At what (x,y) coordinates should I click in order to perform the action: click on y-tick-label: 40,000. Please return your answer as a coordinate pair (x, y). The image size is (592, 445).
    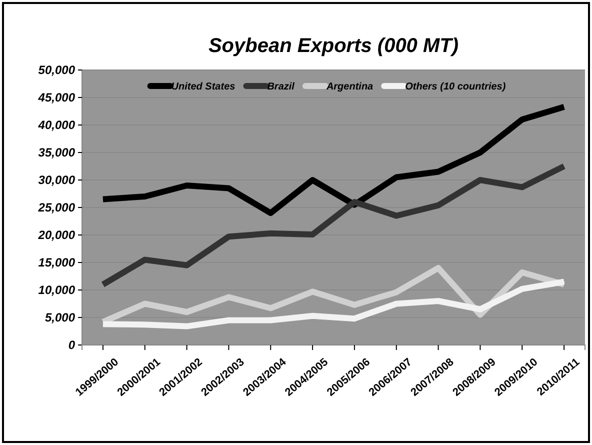
    Looking at the image, I should click on (56, 125).